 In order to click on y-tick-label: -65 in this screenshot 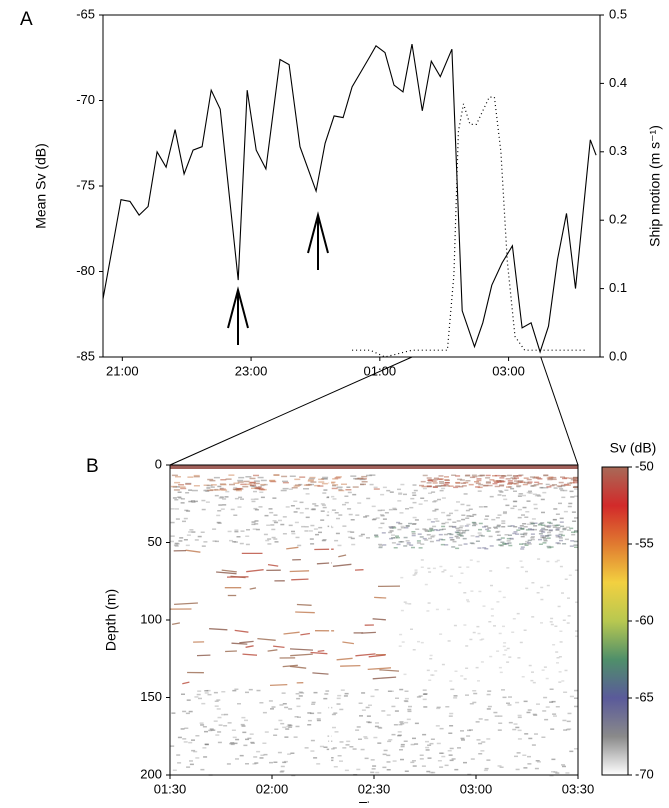, I will do `click(85, 13)`.